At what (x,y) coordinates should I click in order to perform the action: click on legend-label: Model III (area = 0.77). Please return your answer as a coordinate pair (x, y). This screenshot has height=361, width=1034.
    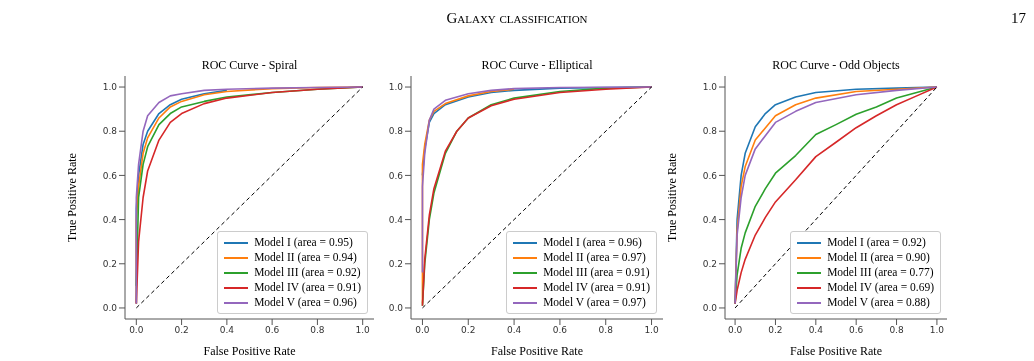
    Looking at the image, I should click on (880, 272).